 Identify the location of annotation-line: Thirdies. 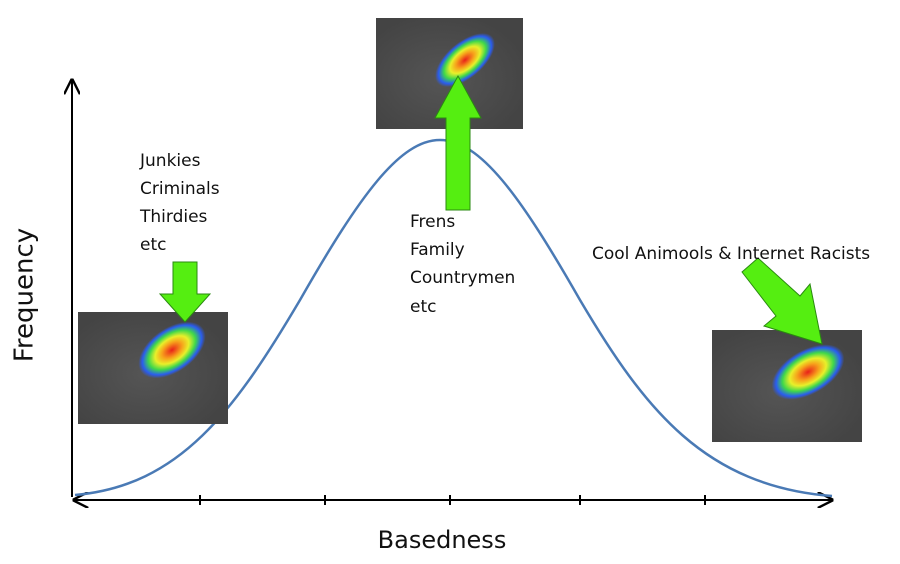
(173, 217).